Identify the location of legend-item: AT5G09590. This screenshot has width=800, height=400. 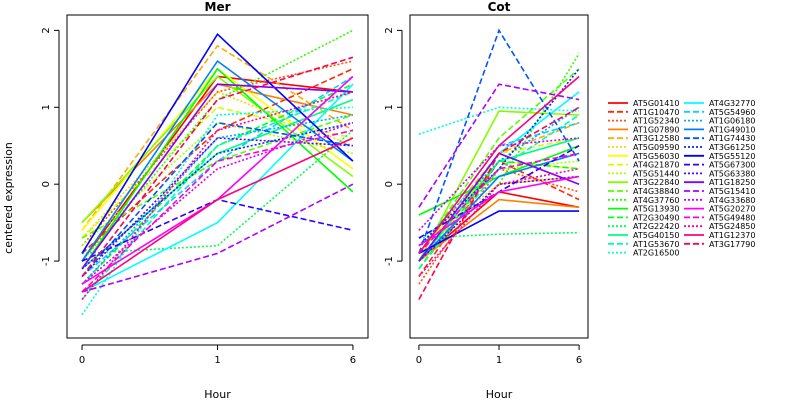
(643, 147).